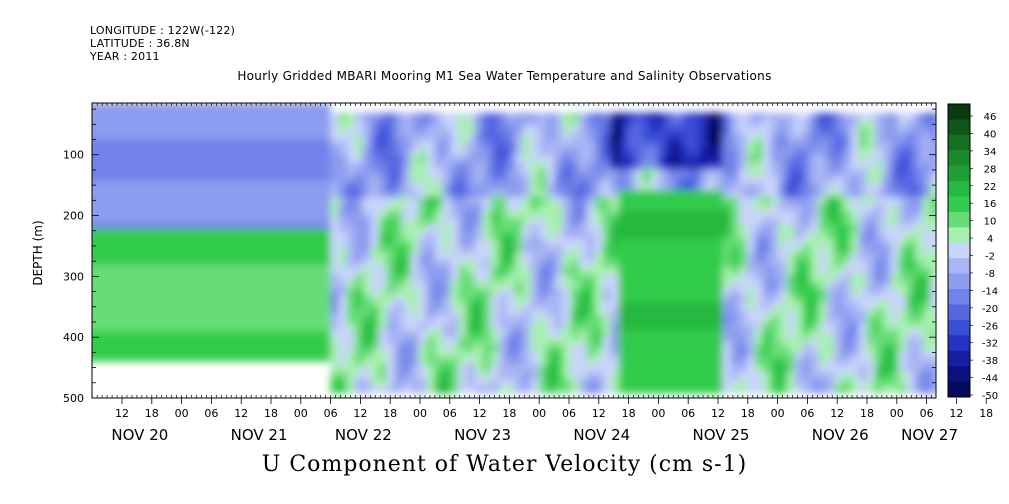 This screenshot has width=1009, height=504. Describe the element at coordinates (807, 413) in the screenshot. I see `x-tick-label: 06` at that location.